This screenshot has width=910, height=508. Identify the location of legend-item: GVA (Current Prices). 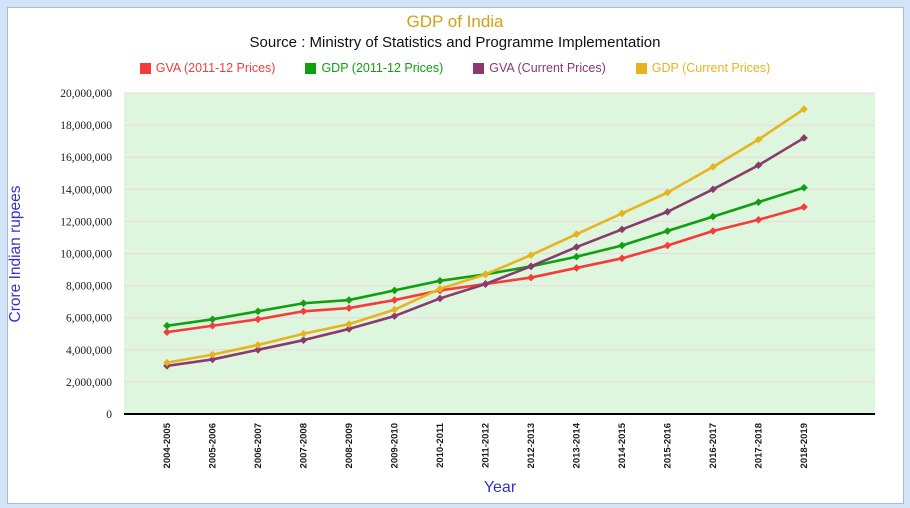
(539, 68).